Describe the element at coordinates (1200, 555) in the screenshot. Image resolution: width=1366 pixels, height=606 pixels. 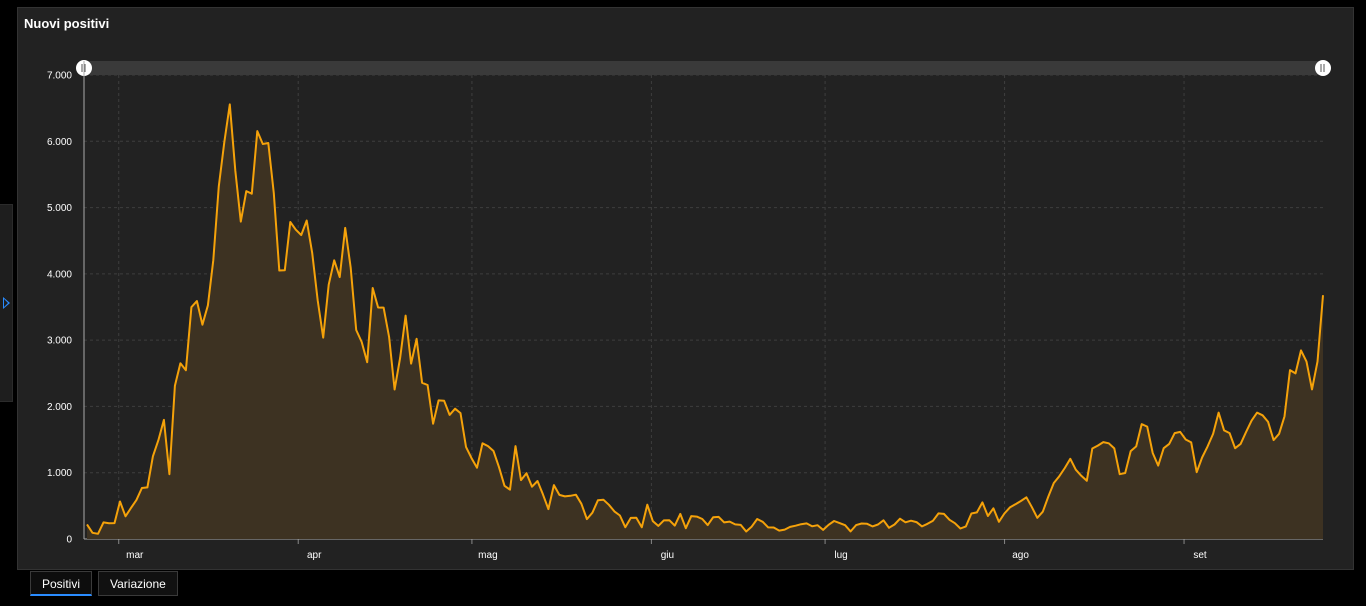
I see `x-tick-label: set` at that location.